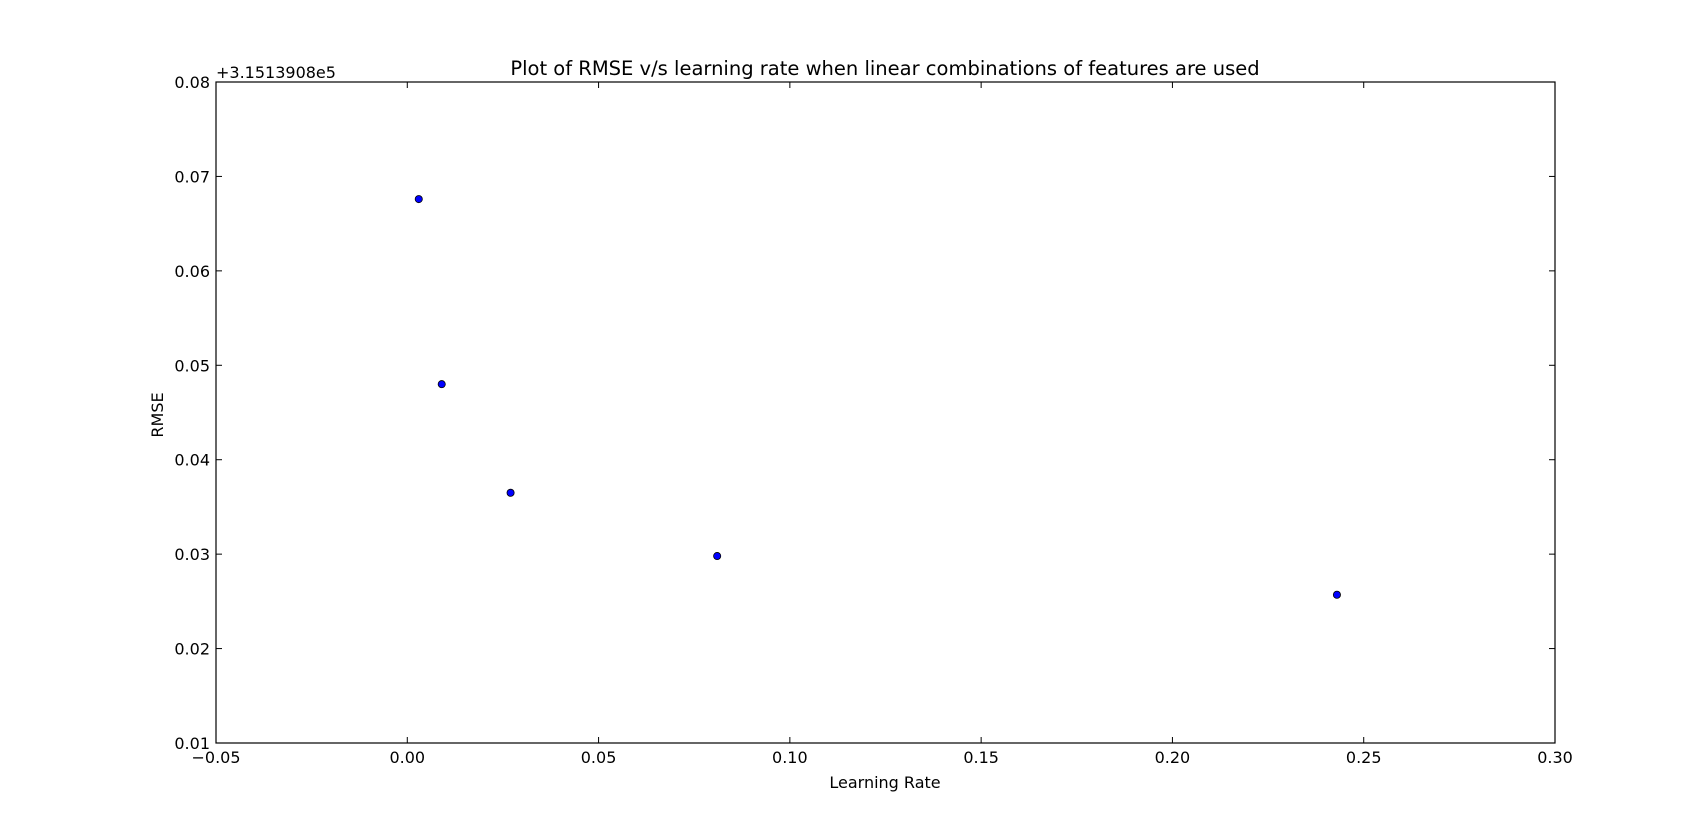 The height and width of the screenshot is (816, 1707). Describe the element at coordinates (981, 757) in the screenshot. I see `x-tick-label: 0.15` at that location.